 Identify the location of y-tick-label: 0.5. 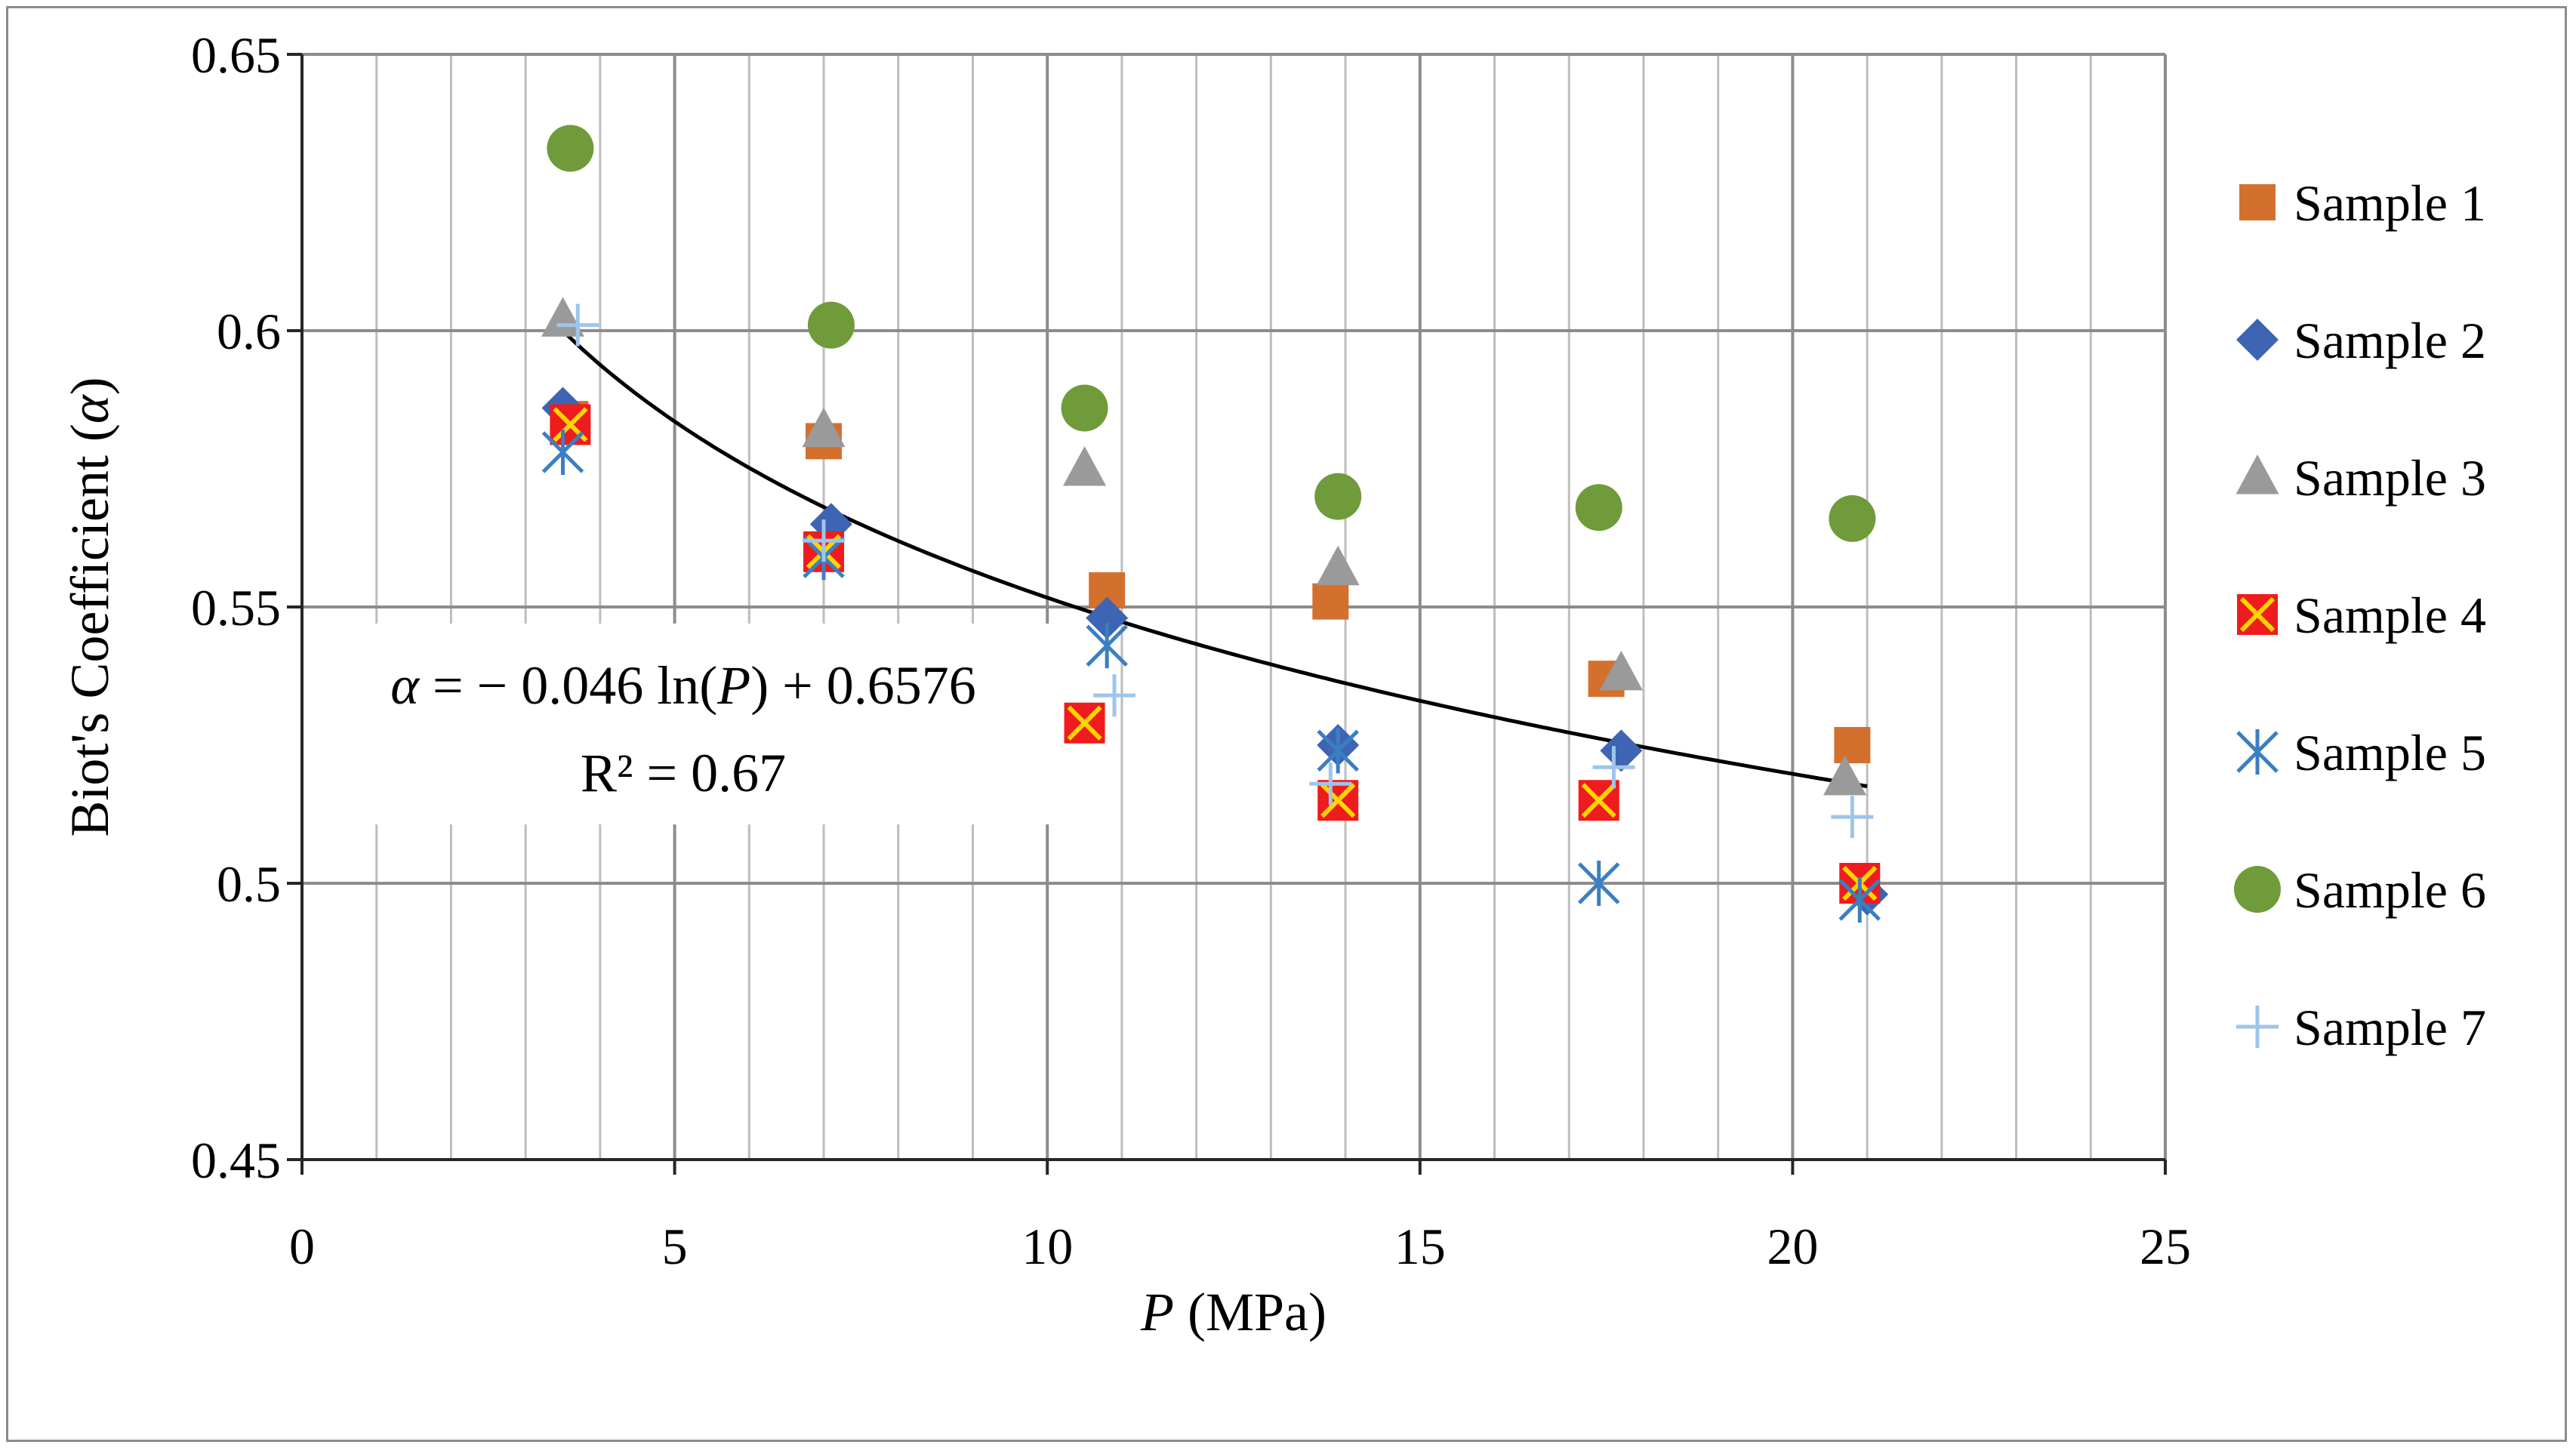
(249, 884).